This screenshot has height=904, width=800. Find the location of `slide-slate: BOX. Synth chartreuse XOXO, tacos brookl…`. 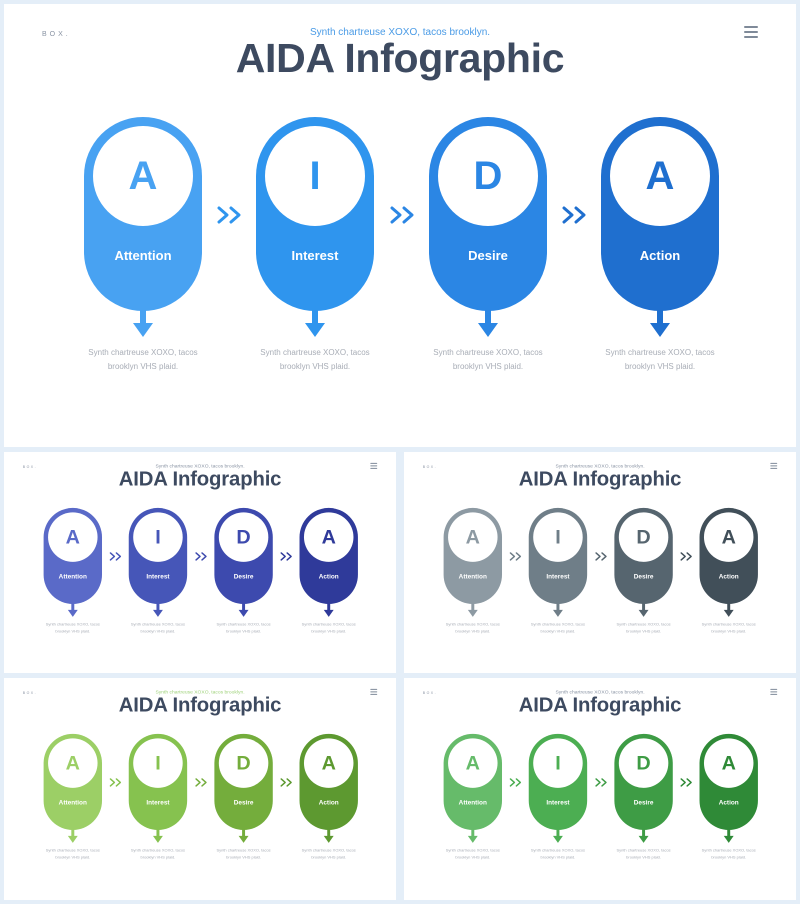

slide-slate: BOX. Synth chartreuse XOXO, tacos brookl… is located at coordinates (600, 562).